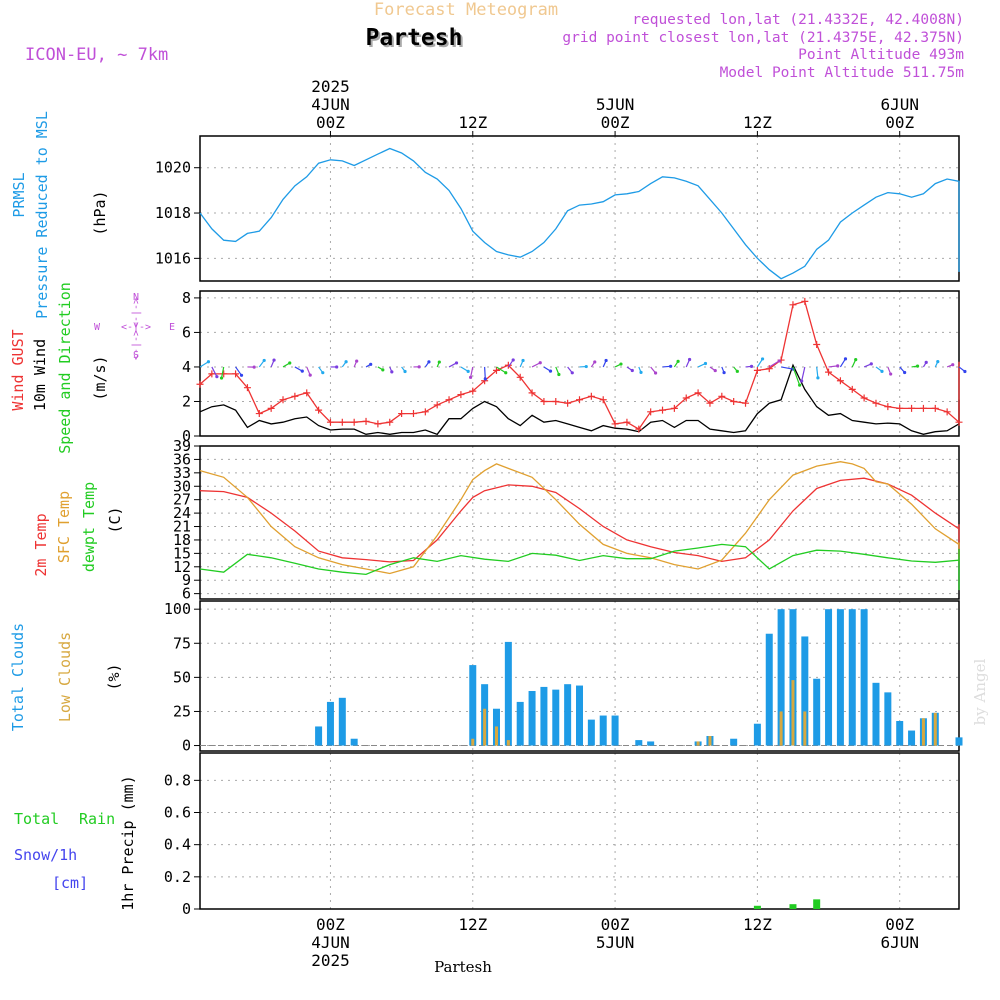 The width and height of the screenshot is (1000, 1000). Describe the element at coordinates (579, 520) in the screenshot. I see `temp-2m-line` at that location.